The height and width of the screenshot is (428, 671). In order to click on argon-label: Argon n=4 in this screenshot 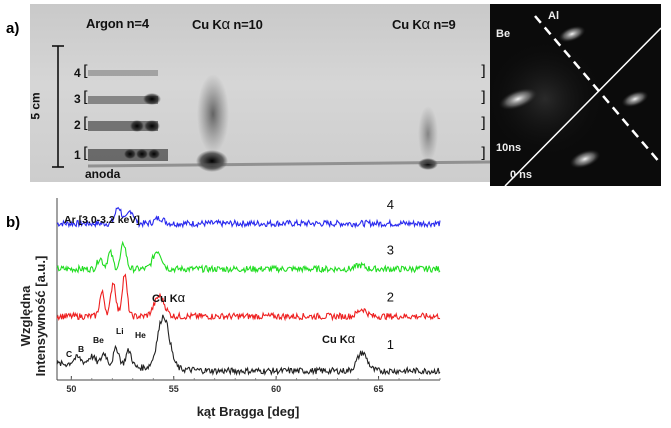, I will do `click(117, 23)`.